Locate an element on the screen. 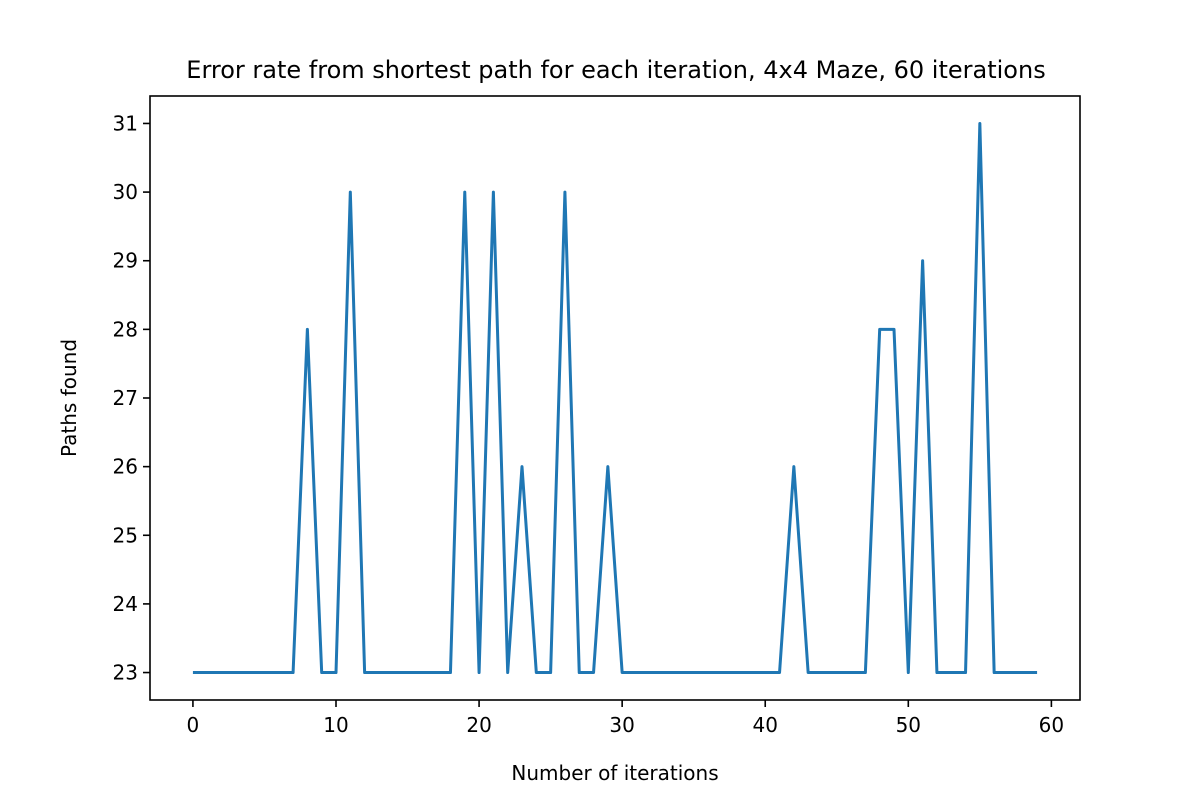 The width and height of the screenshot is (1200, 800). y-tick-label: 27 is located at coordinates (125, 398).